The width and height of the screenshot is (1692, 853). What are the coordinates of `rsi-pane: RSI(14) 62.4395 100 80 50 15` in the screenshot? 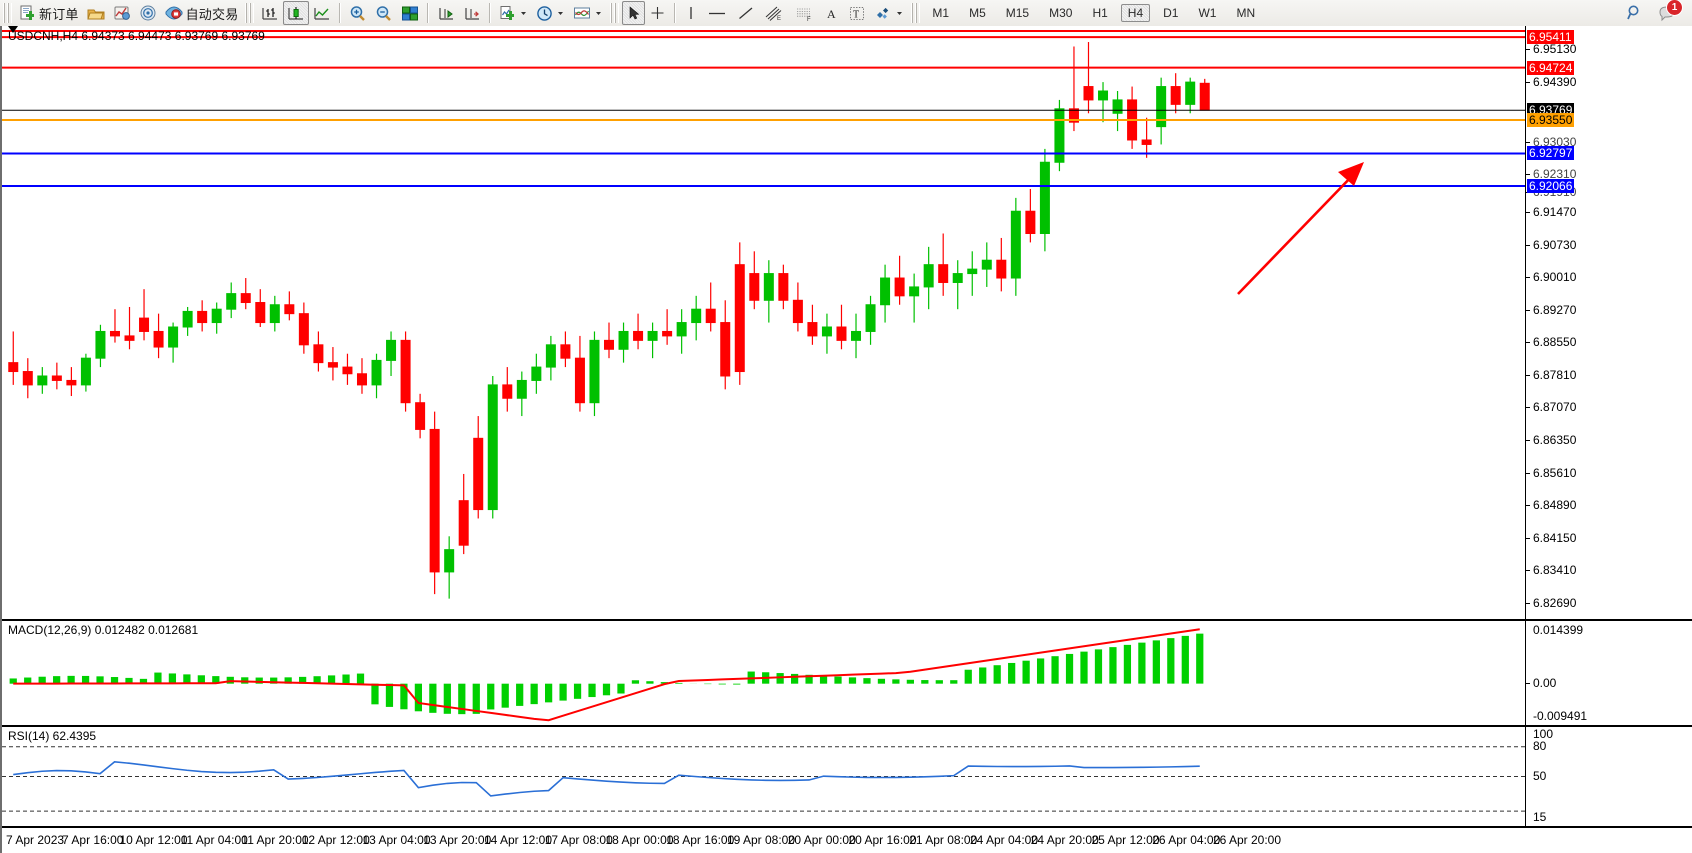 It's located at (847, 776).